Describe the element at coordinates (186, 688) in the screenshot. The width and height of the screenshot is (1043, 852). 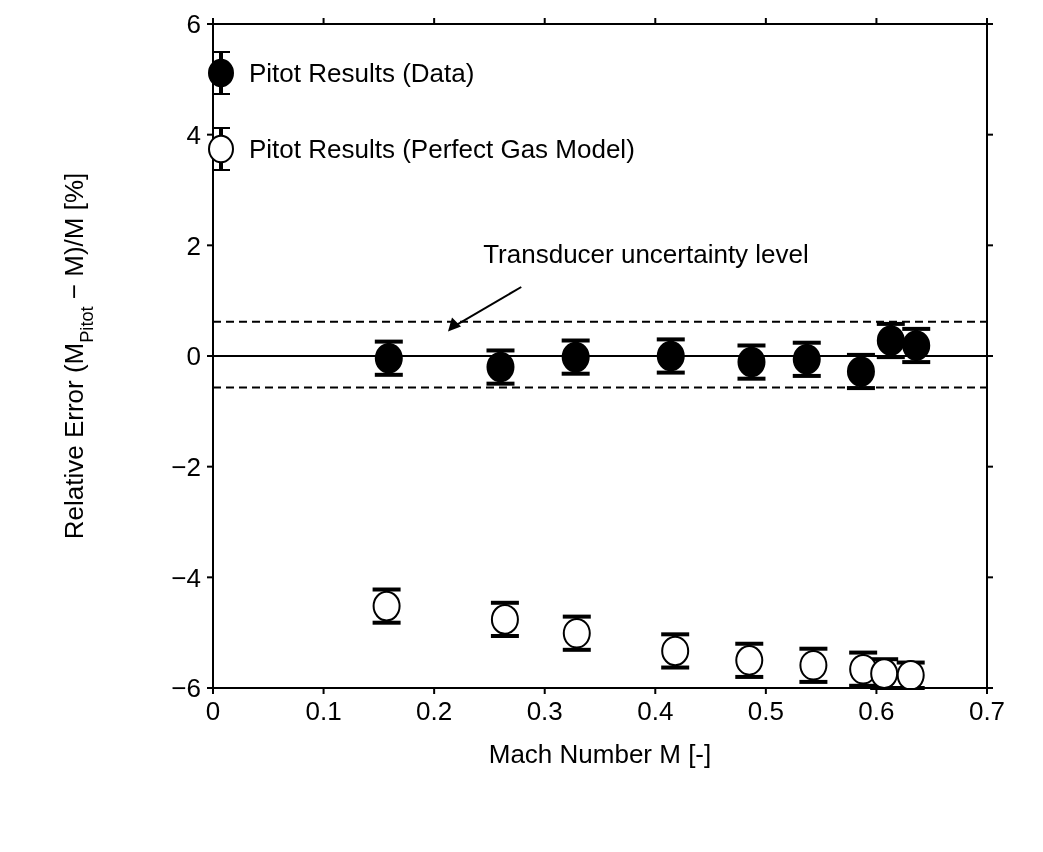
I see `y-tick-label: −6` at that location.